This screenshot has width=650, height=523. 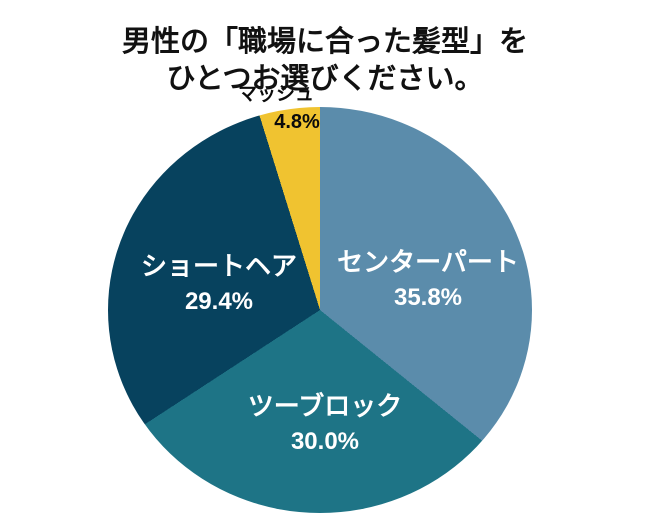 I want to click on slice-value-center-part: 35.8%, so click(x=428, y=297).